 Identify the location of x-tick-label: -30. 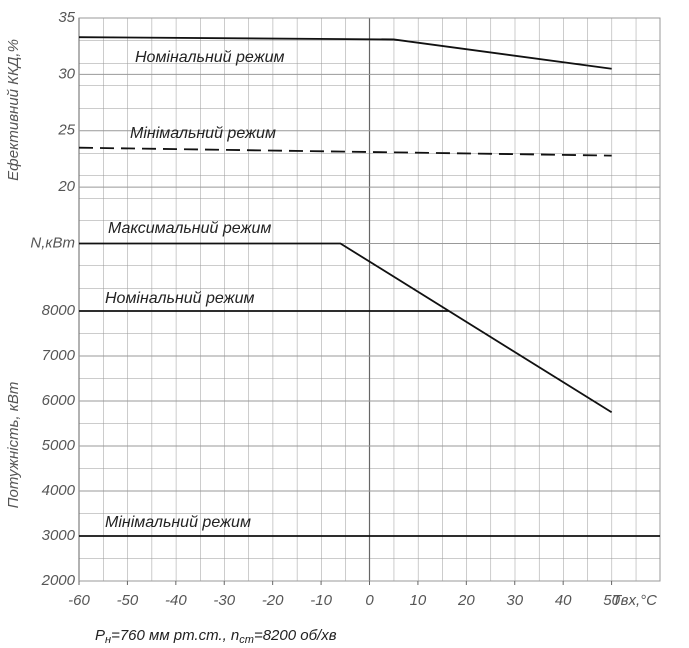
(224, 600).